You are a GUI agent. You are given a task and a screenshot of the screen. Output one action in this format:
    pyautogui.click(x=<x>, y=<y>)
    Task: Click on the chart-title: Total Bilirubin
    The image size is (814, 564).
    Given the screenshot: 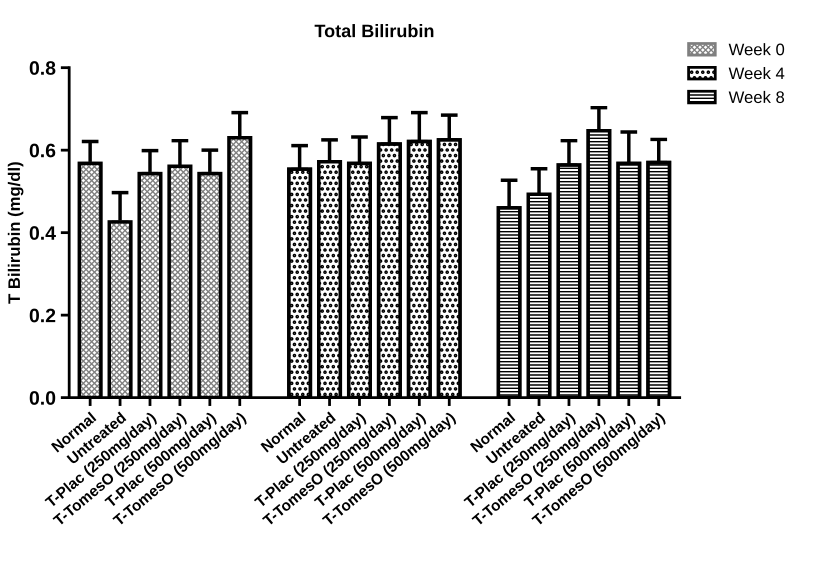 What is the action you would take?
    pyautogui.click(x=374, y=31)
    